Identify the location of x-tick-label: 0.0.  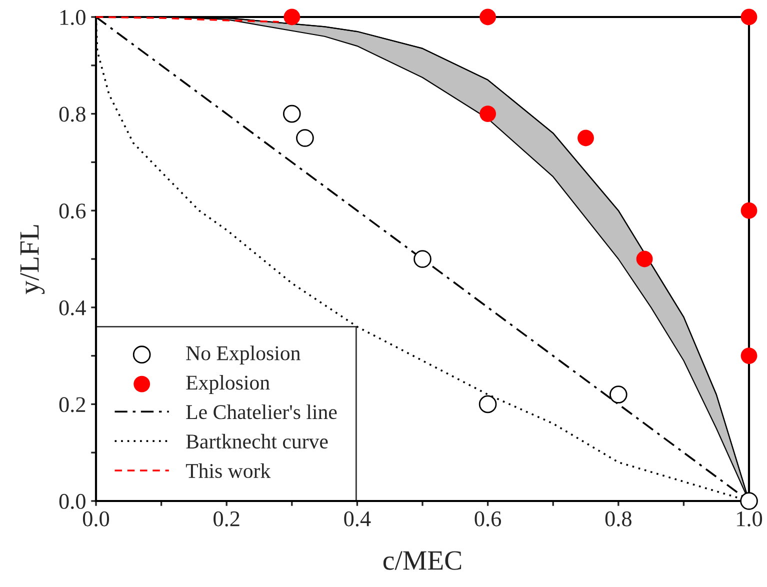
(96, 518).